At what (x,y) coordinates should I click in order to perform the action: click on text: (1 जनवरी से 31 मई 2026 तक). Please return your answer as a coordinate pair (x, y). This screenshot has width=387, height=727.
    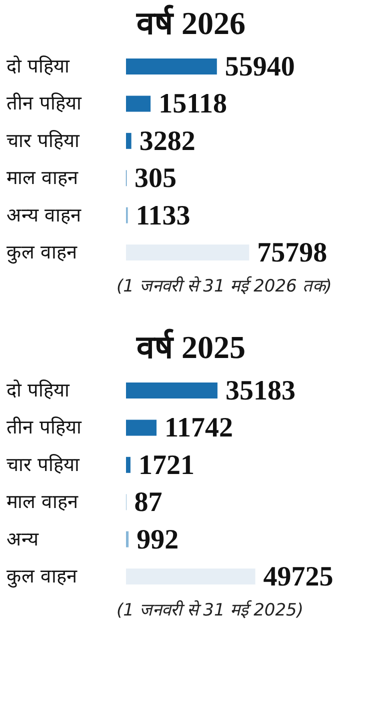
    Looking at the image, I should click on (224, 286).